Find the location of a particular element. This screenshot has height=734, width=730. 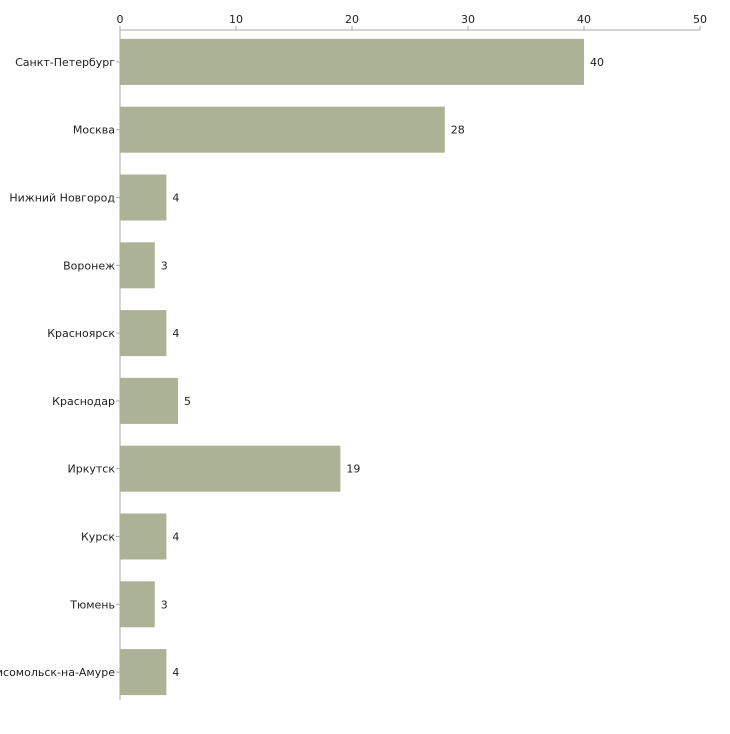

x-tick-label: 10 is located at coordinates (236, 19).